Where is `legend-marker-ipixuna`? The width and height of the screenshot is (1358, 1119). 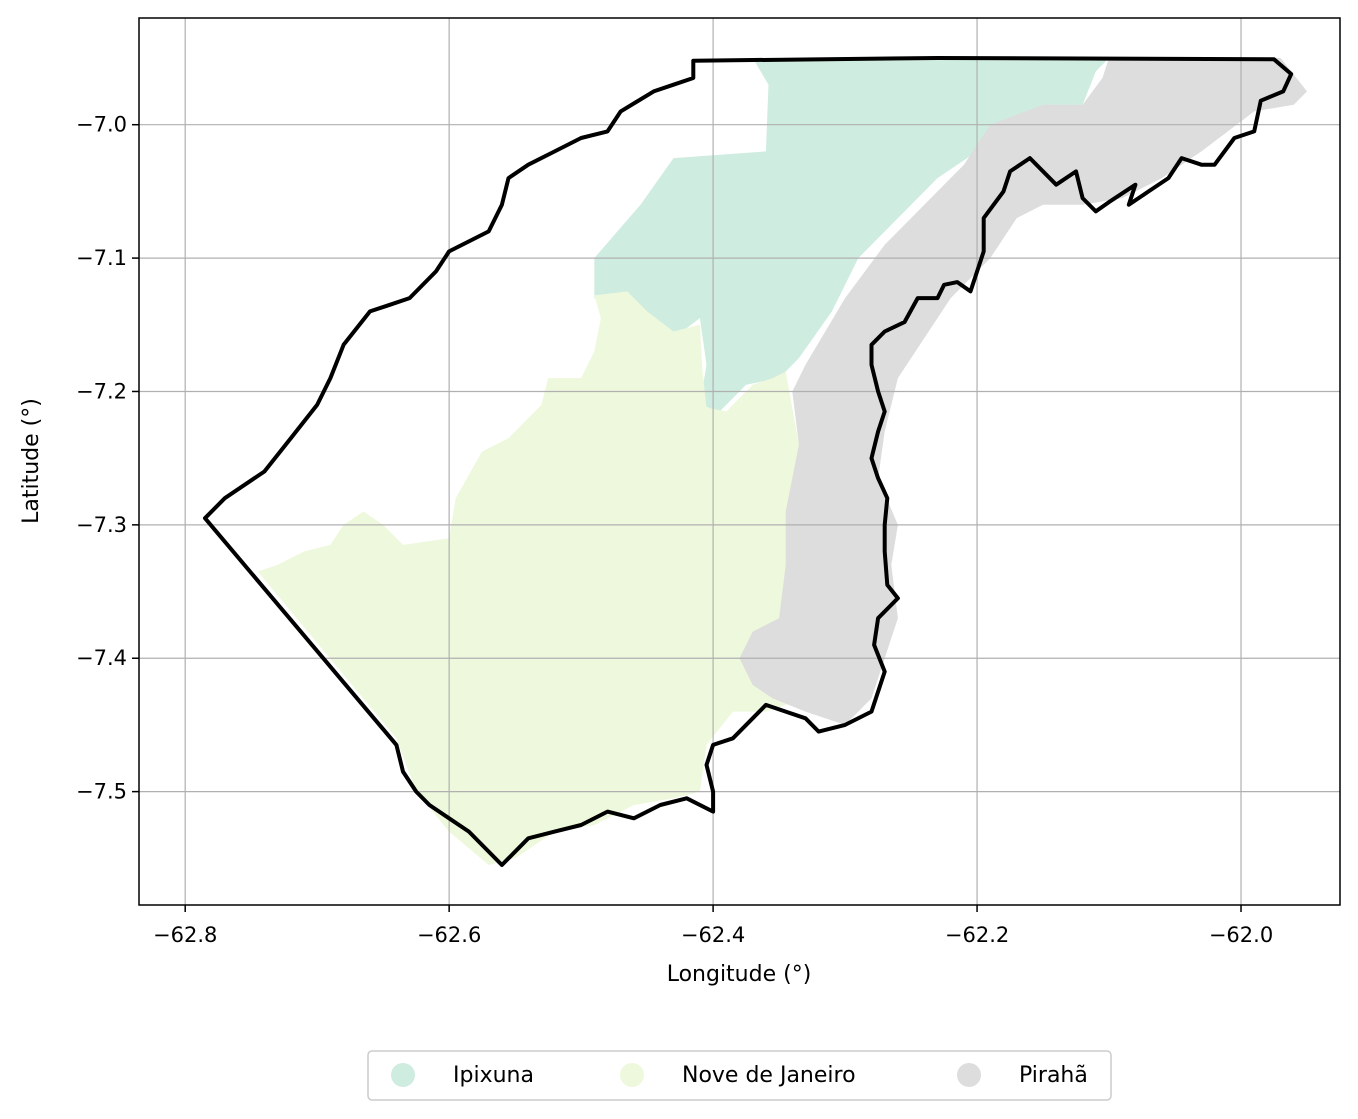
legend-marker-ipixuna is located at coordinates (403, 1075).